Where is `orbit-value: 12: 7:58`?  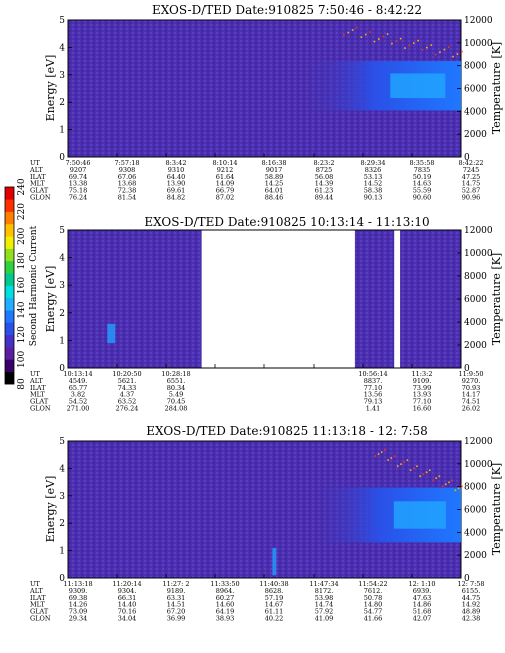 orbit-value: 12: 7:58 is located at coordinates (470, 584).